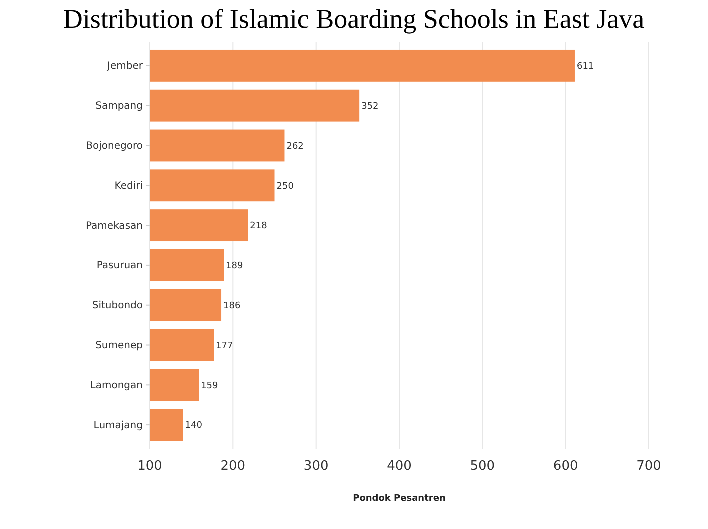 Image resolution: width=708 pixels, height=529 pixels. What do you see at coordinates (399, 499) in the screenshot?
I see `x-axis-title: Pondok Pesantren` at bounding box center [399, 499].